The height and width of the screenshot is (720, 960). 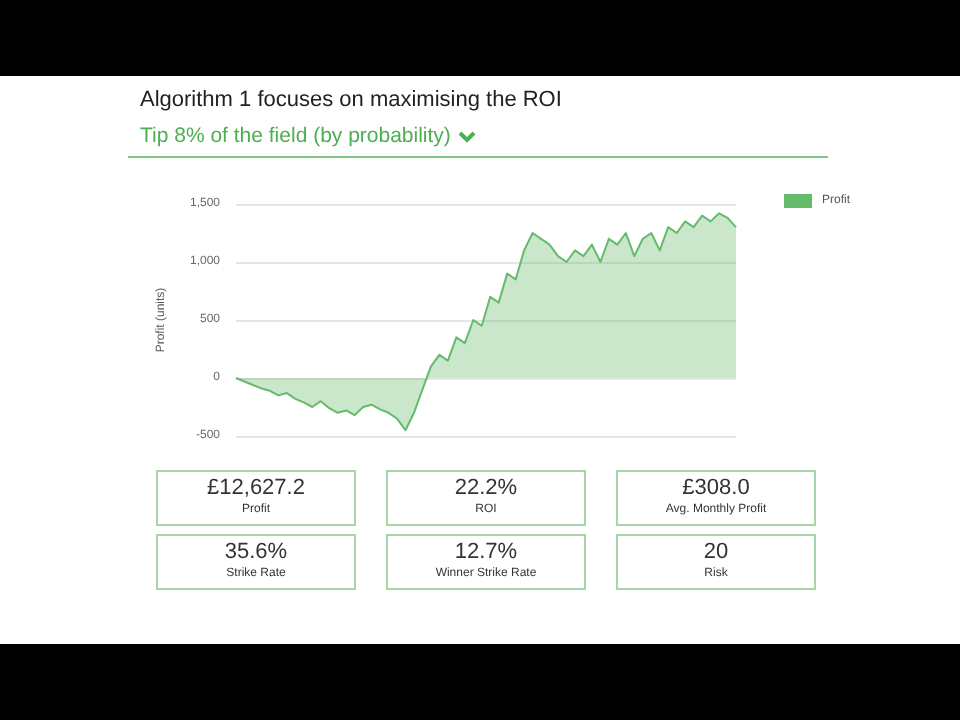 What do you see at coordinates (486, 488) in the screenshot?
I see `text: 22.2%` at bounding box center [486, 488].